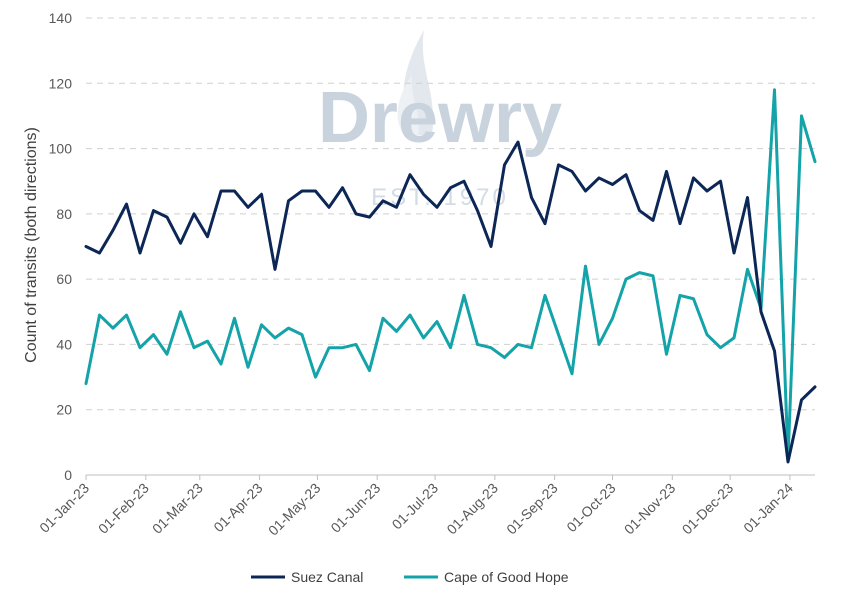  I want to click on drewry-watermark: Drewry EST. 1970, so click(440, 120).